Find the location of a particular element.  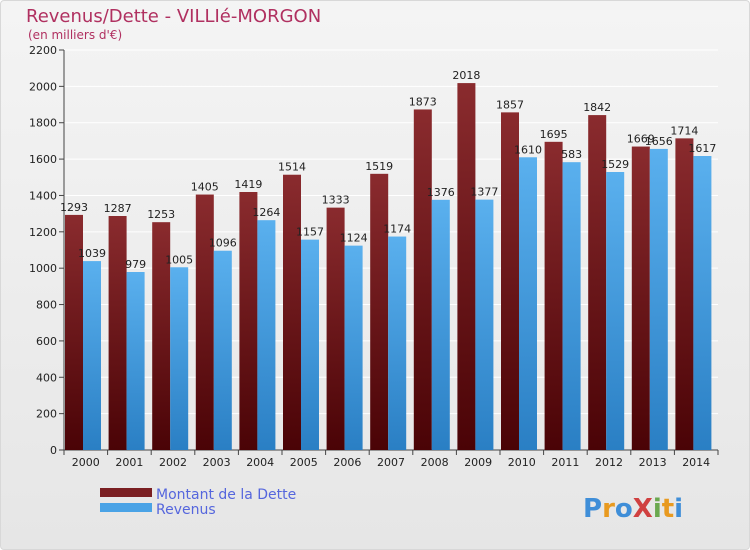

y-tick-label: 1200 is located at coordinates (43, 232).